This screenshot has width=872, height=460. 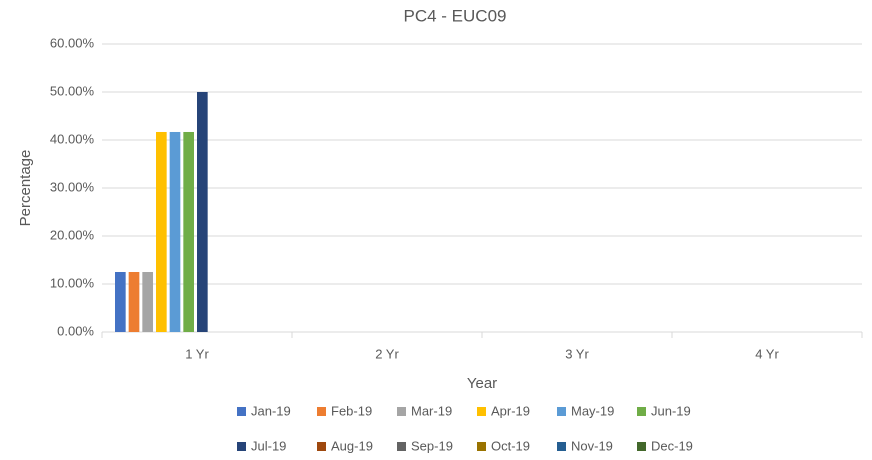 I want to click on legend-label: Jan-19, so click(x=271, y=410).